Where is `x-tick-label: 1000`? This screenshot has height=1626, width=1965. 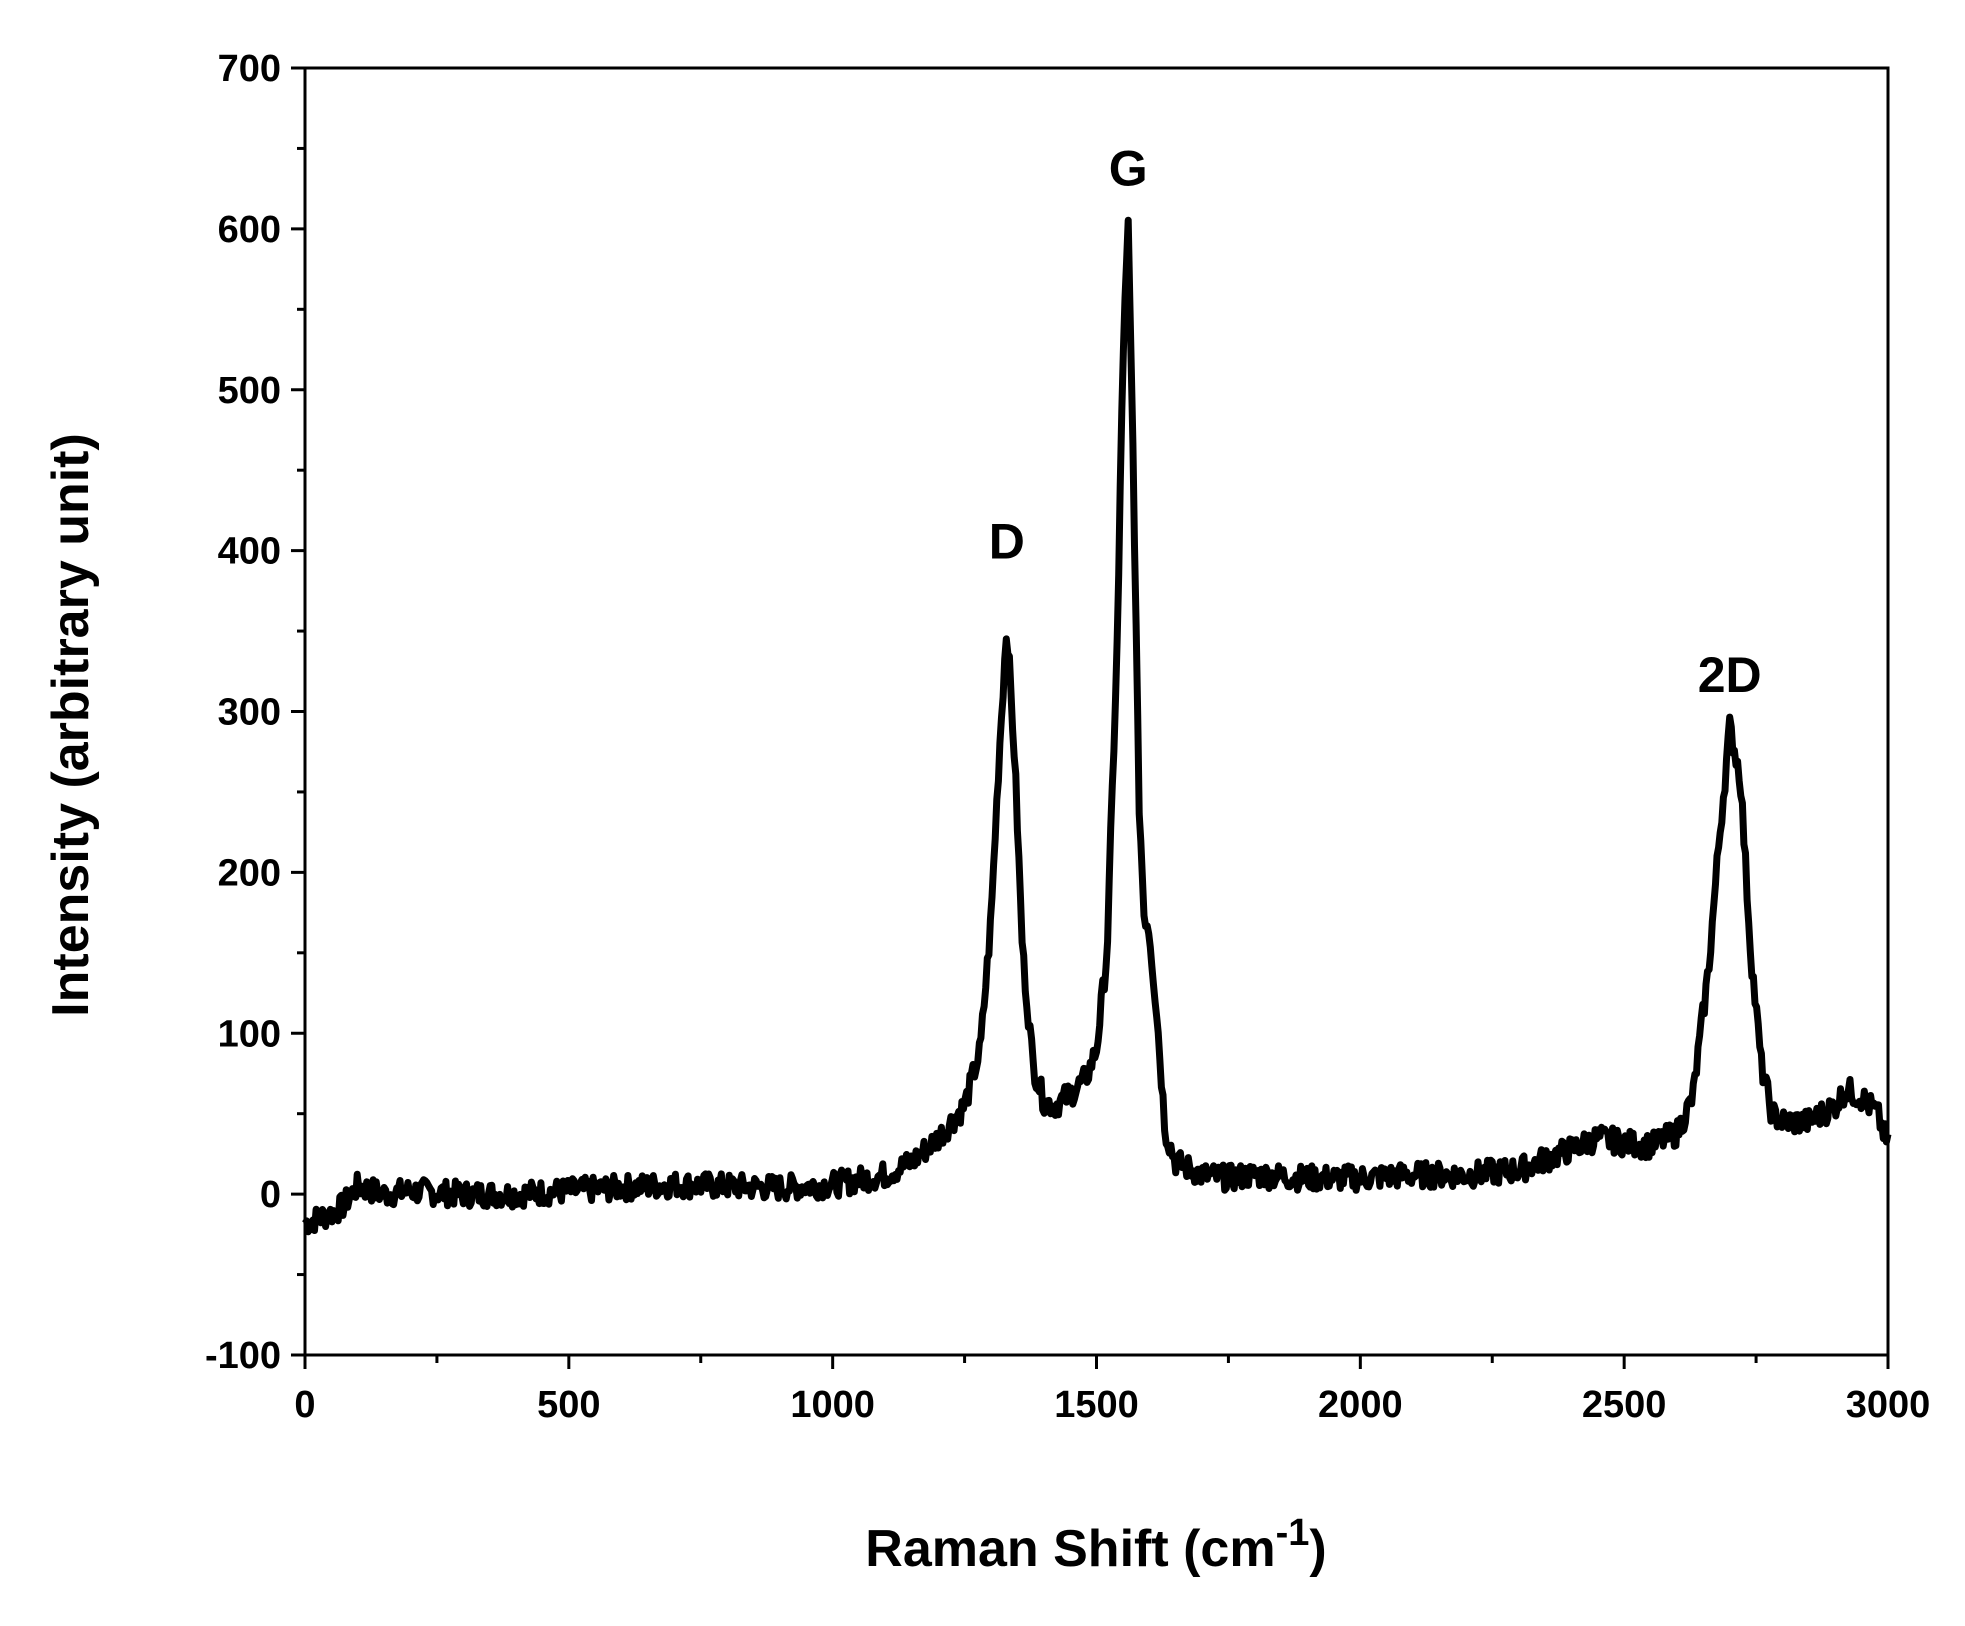
x-tick-label: 1000 is located at coordinates (832, 1405).